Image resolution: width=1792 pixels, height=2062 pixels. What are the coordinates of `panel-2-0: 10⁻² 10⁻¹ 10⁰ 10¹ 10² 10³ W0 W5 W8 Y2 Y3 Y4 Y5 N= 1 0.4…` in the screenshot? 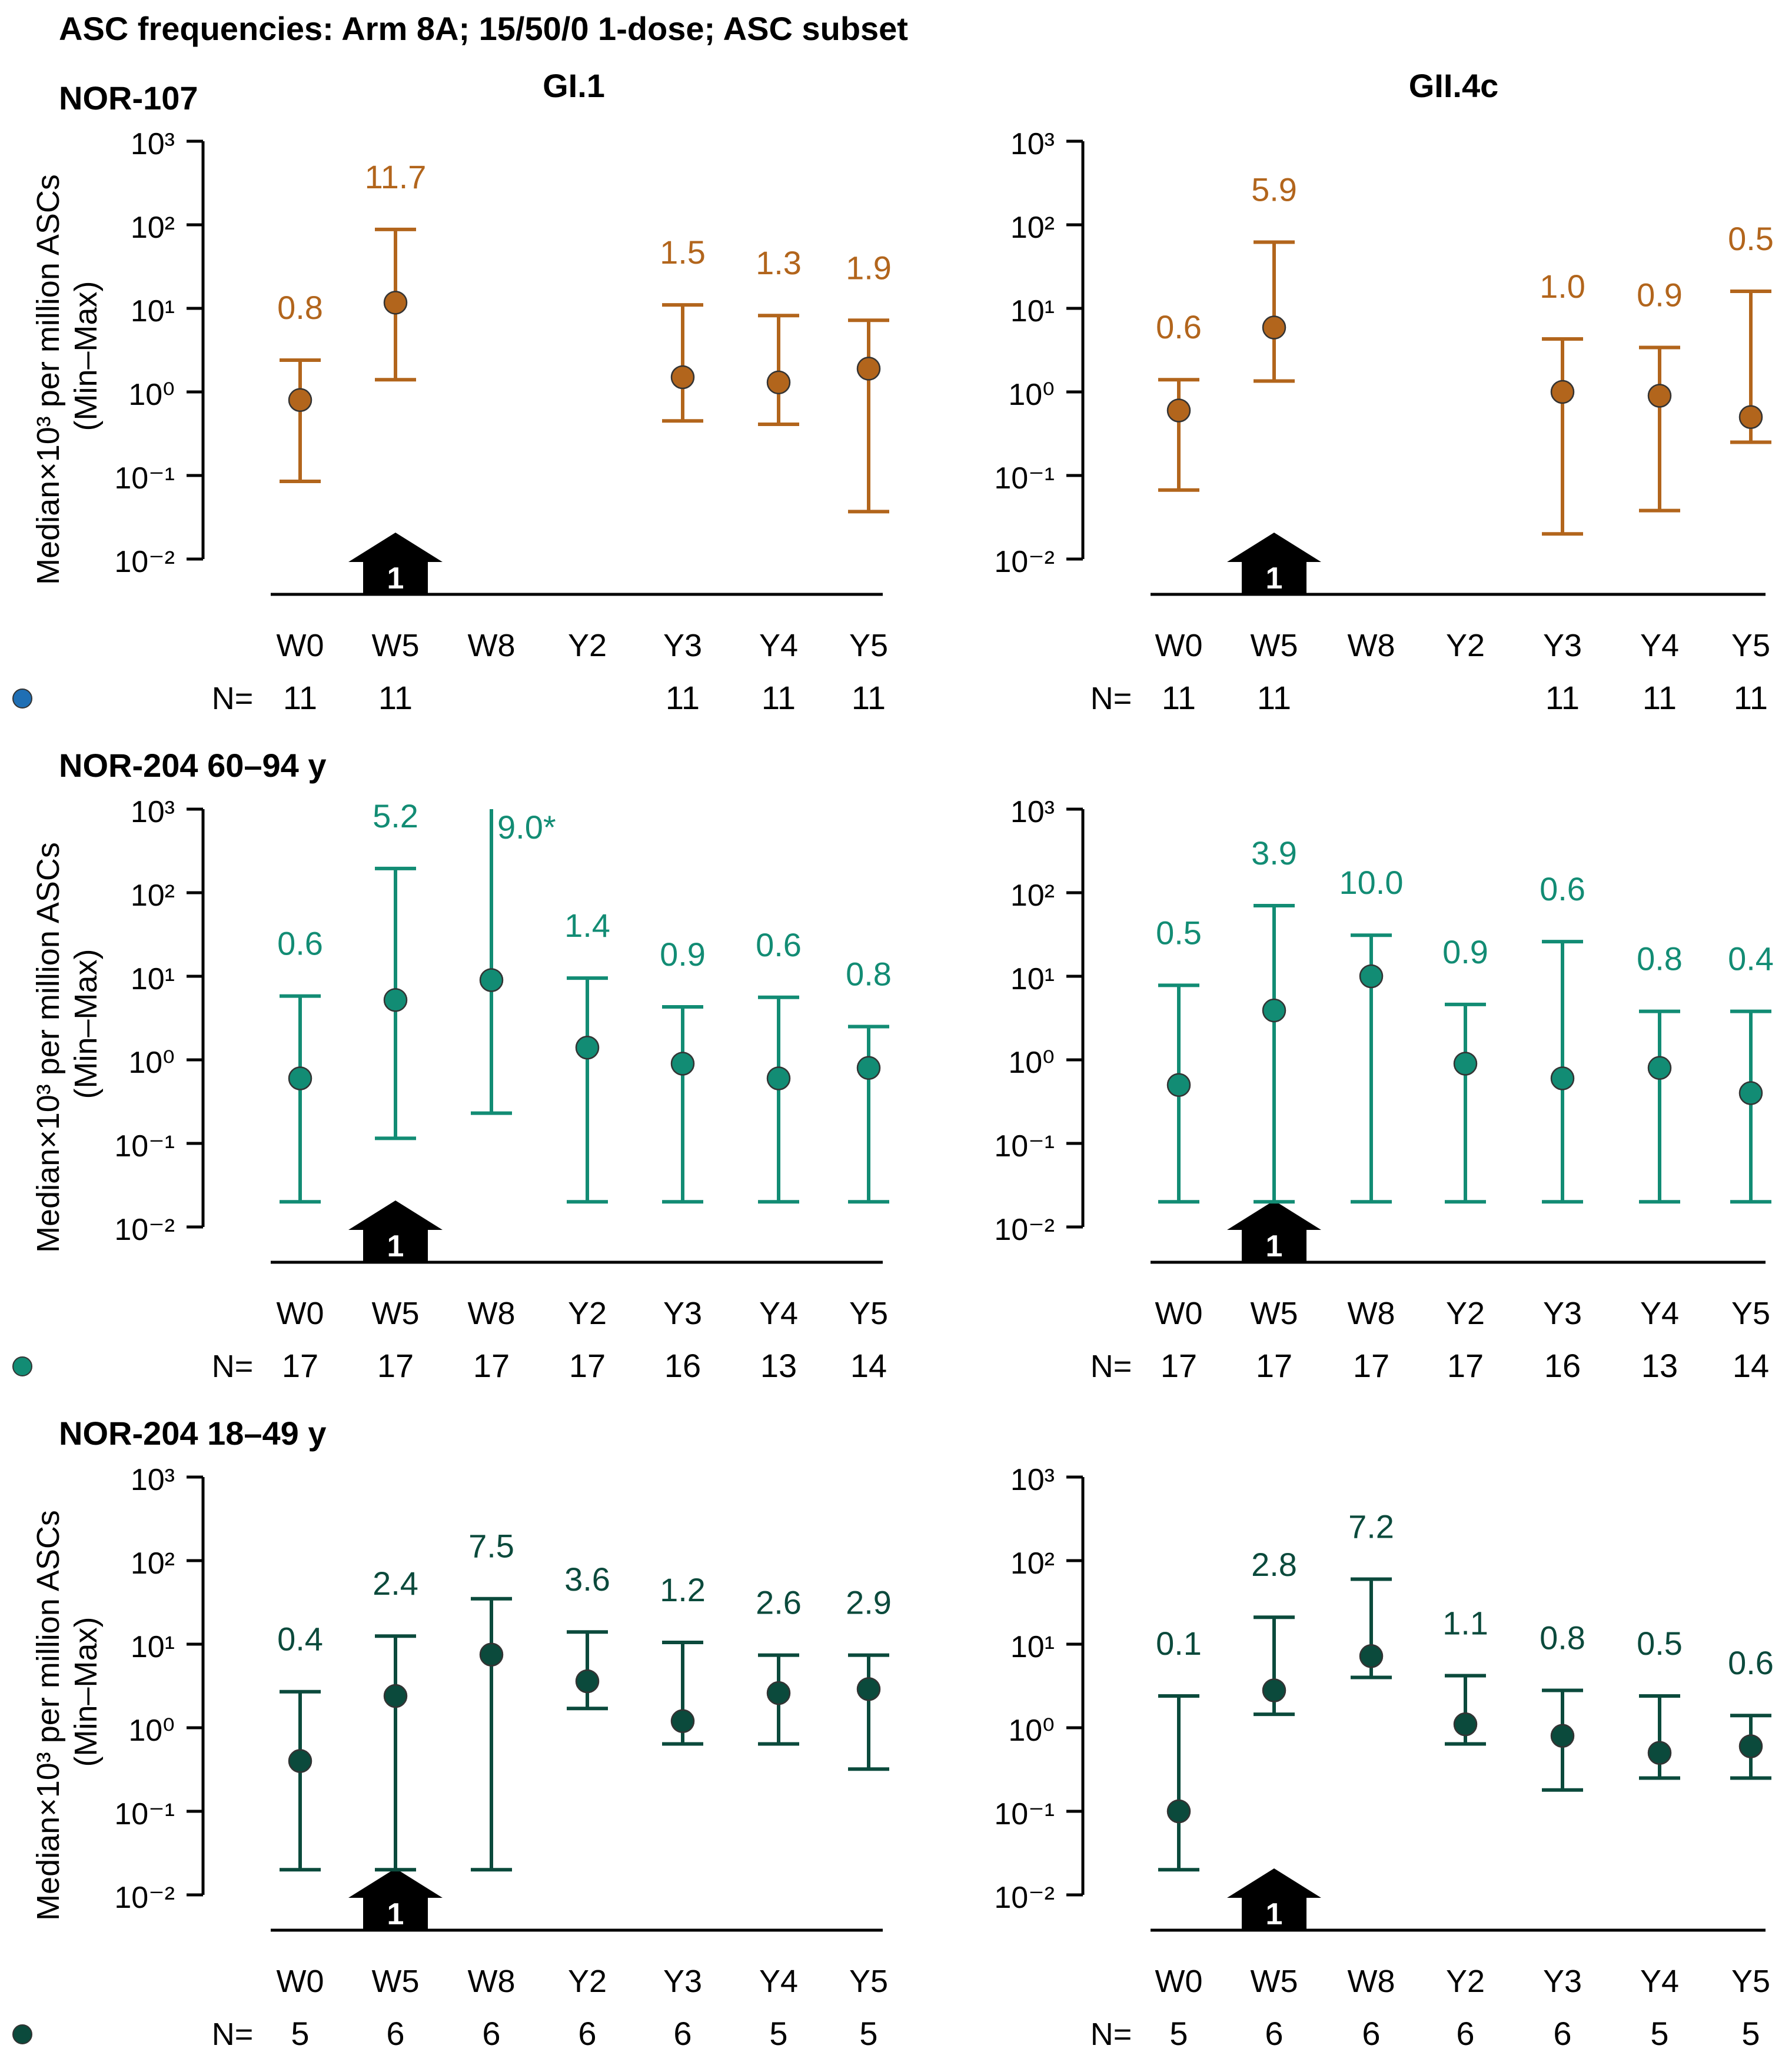 It's located at (452, 1757).